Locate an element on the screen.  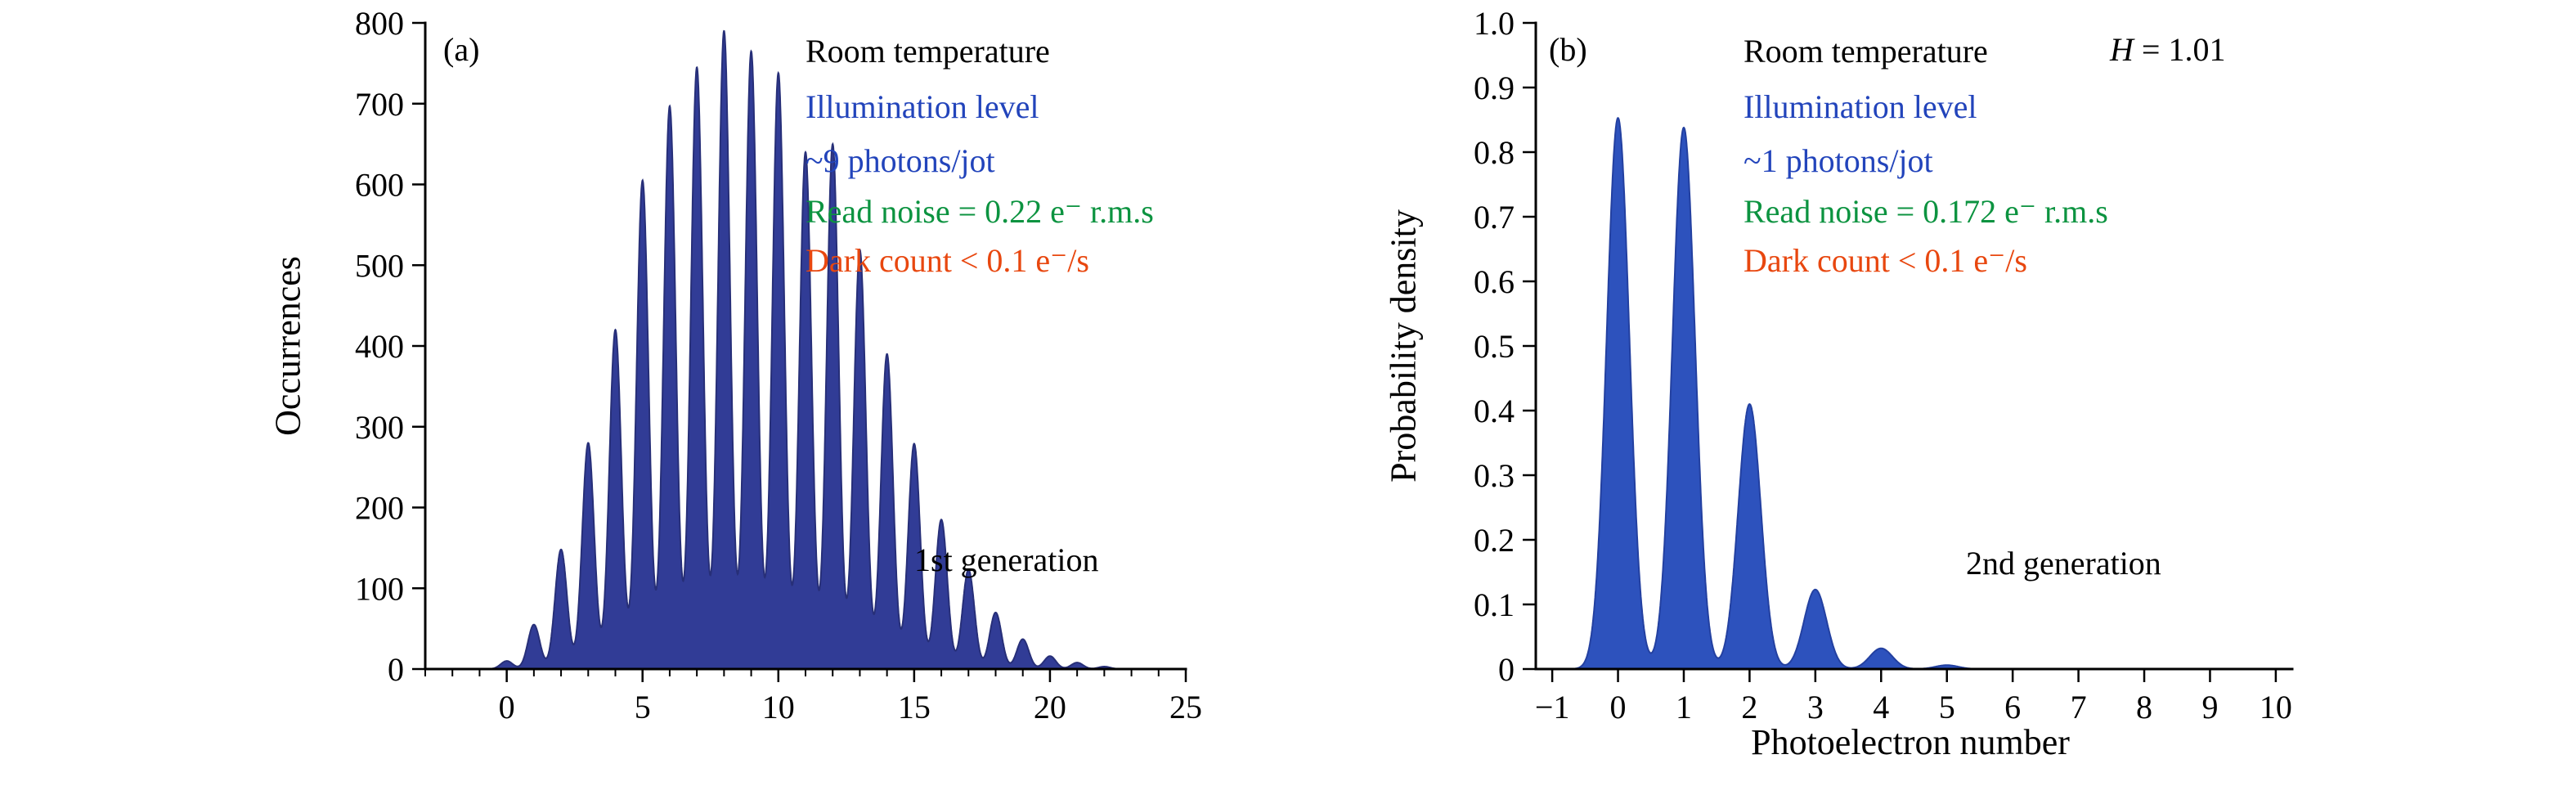
y-tick-label: 700 is located at coordinates (379, 104).